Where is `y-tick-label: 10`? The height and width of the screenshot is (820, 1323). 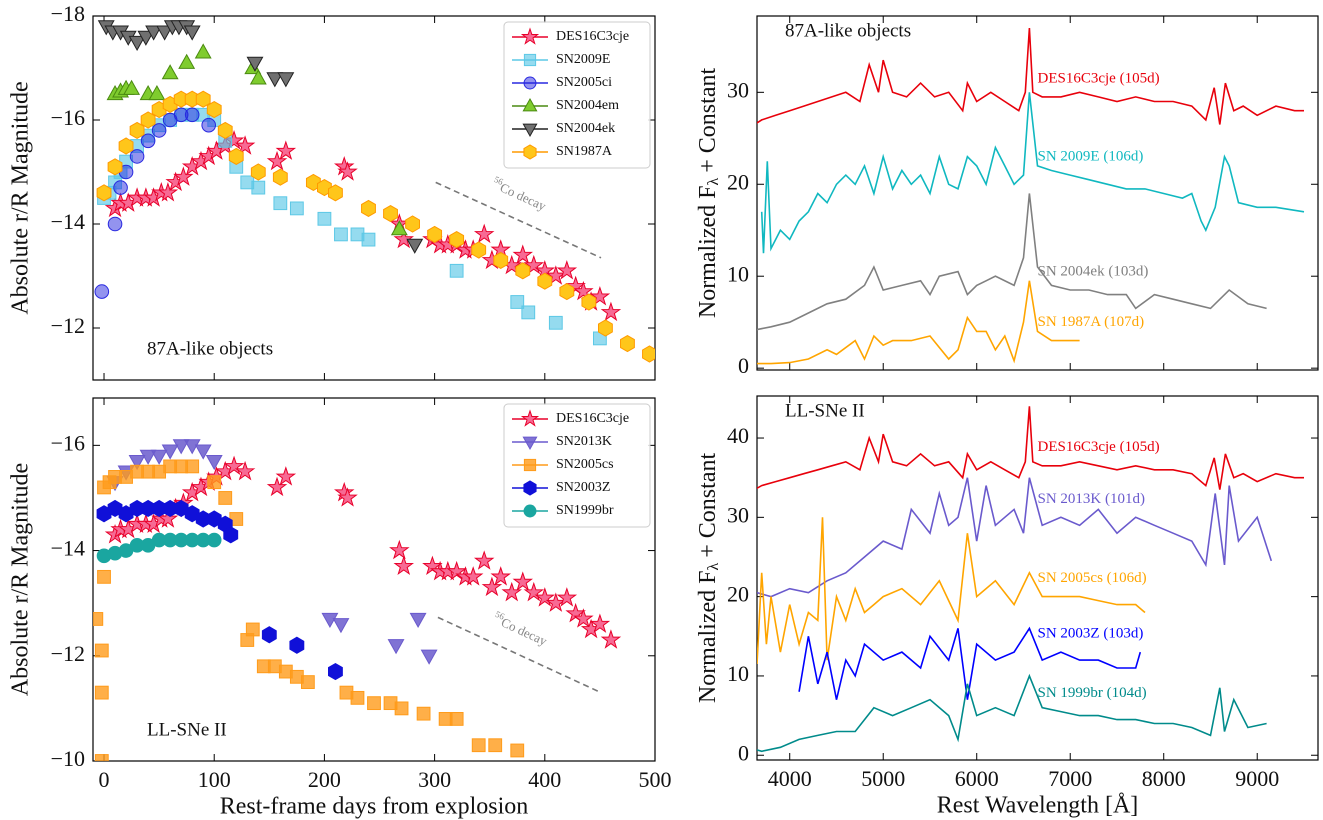
y-tick-label: 10 is located at coordinates (738, 673).